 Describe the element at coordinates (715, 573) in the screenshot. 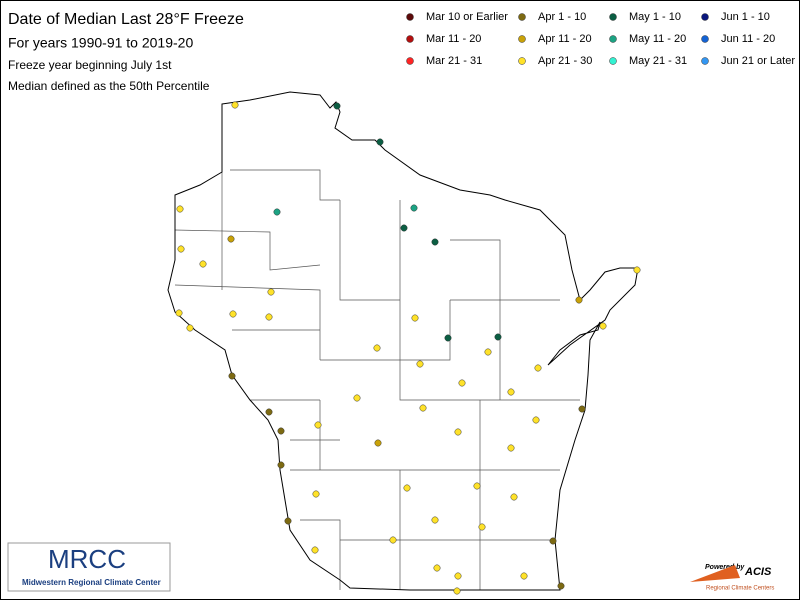

I see `acis-swoosh` at that location.